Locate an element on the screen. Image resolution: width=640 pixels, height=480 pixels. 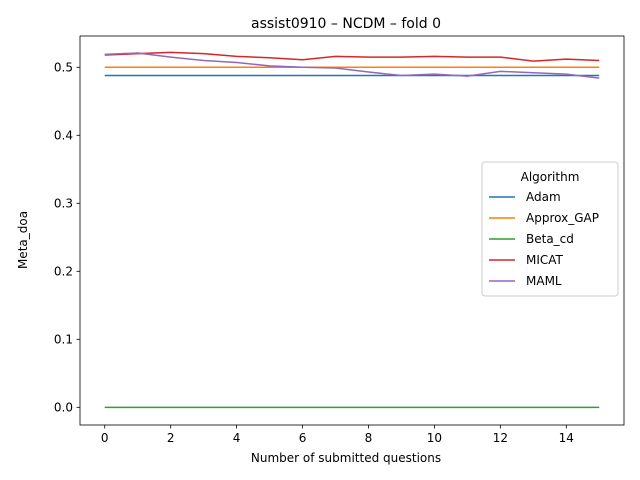
y-tick-label: 0.1 is located at coordinates (63, 339).